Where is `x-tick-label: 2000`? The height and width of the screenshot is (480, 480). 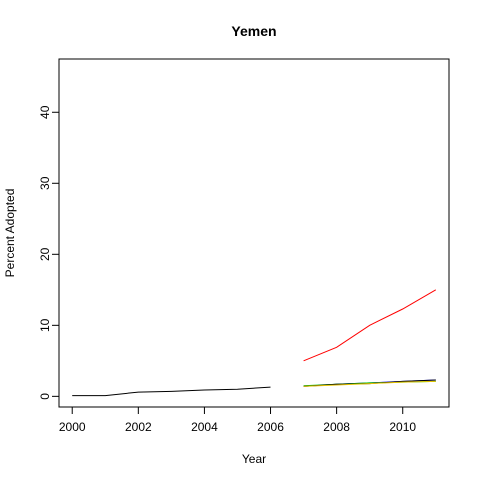 x-tick-label: 2000 is located at coordinates (72, 427).